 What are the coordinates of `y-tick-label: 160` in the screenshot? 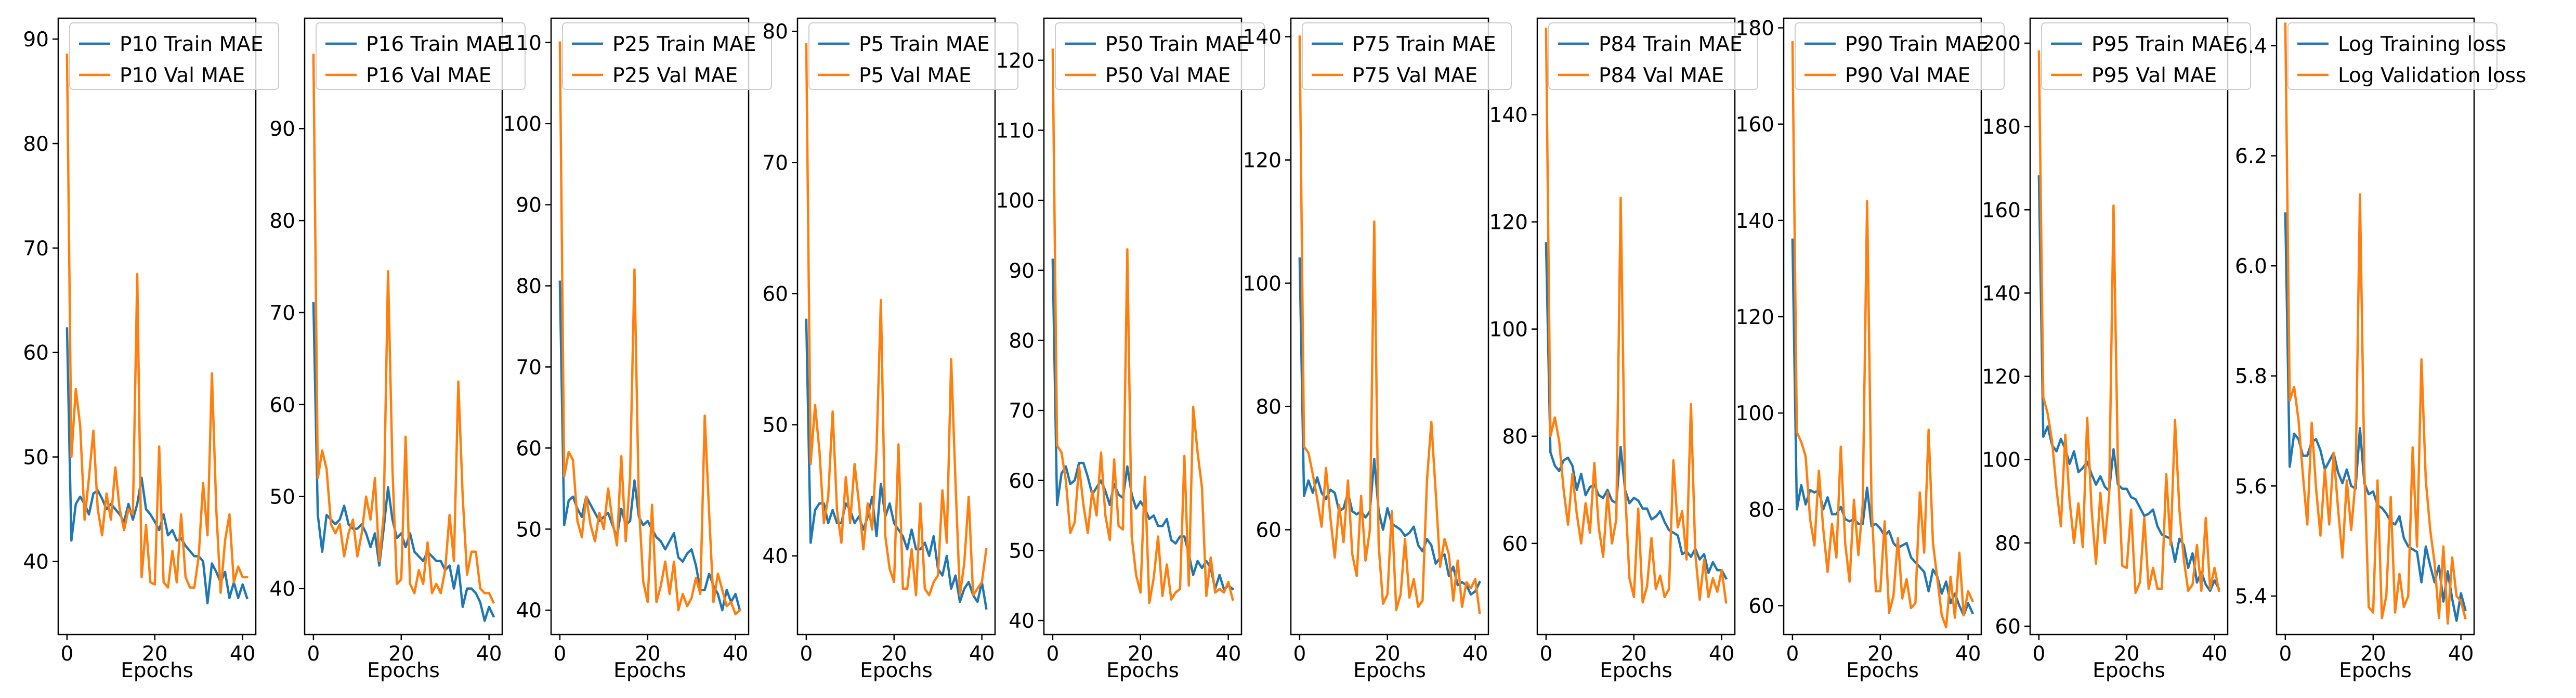 It's located at (1755, 125).